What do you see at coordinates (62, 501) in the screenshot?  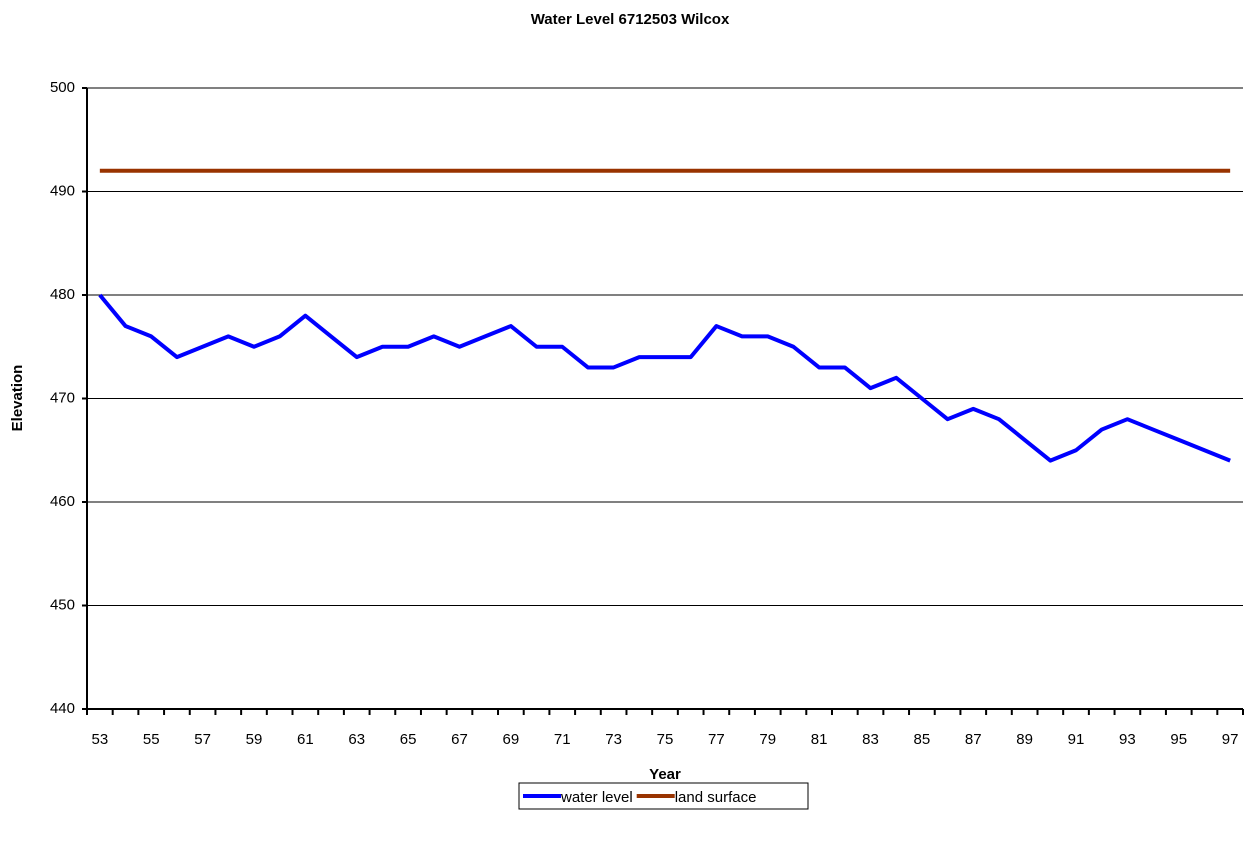 I see `y-tick-label: 460` at bounding box center [62, 501].